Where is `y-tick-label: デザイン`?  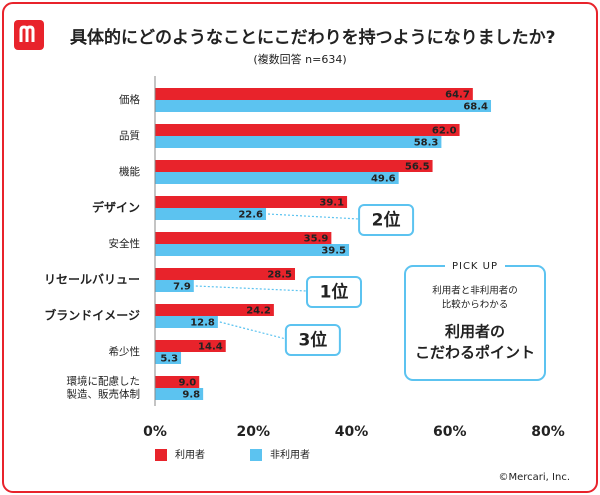
y-tick-label: デザイン is located at coordinates (116, 207).